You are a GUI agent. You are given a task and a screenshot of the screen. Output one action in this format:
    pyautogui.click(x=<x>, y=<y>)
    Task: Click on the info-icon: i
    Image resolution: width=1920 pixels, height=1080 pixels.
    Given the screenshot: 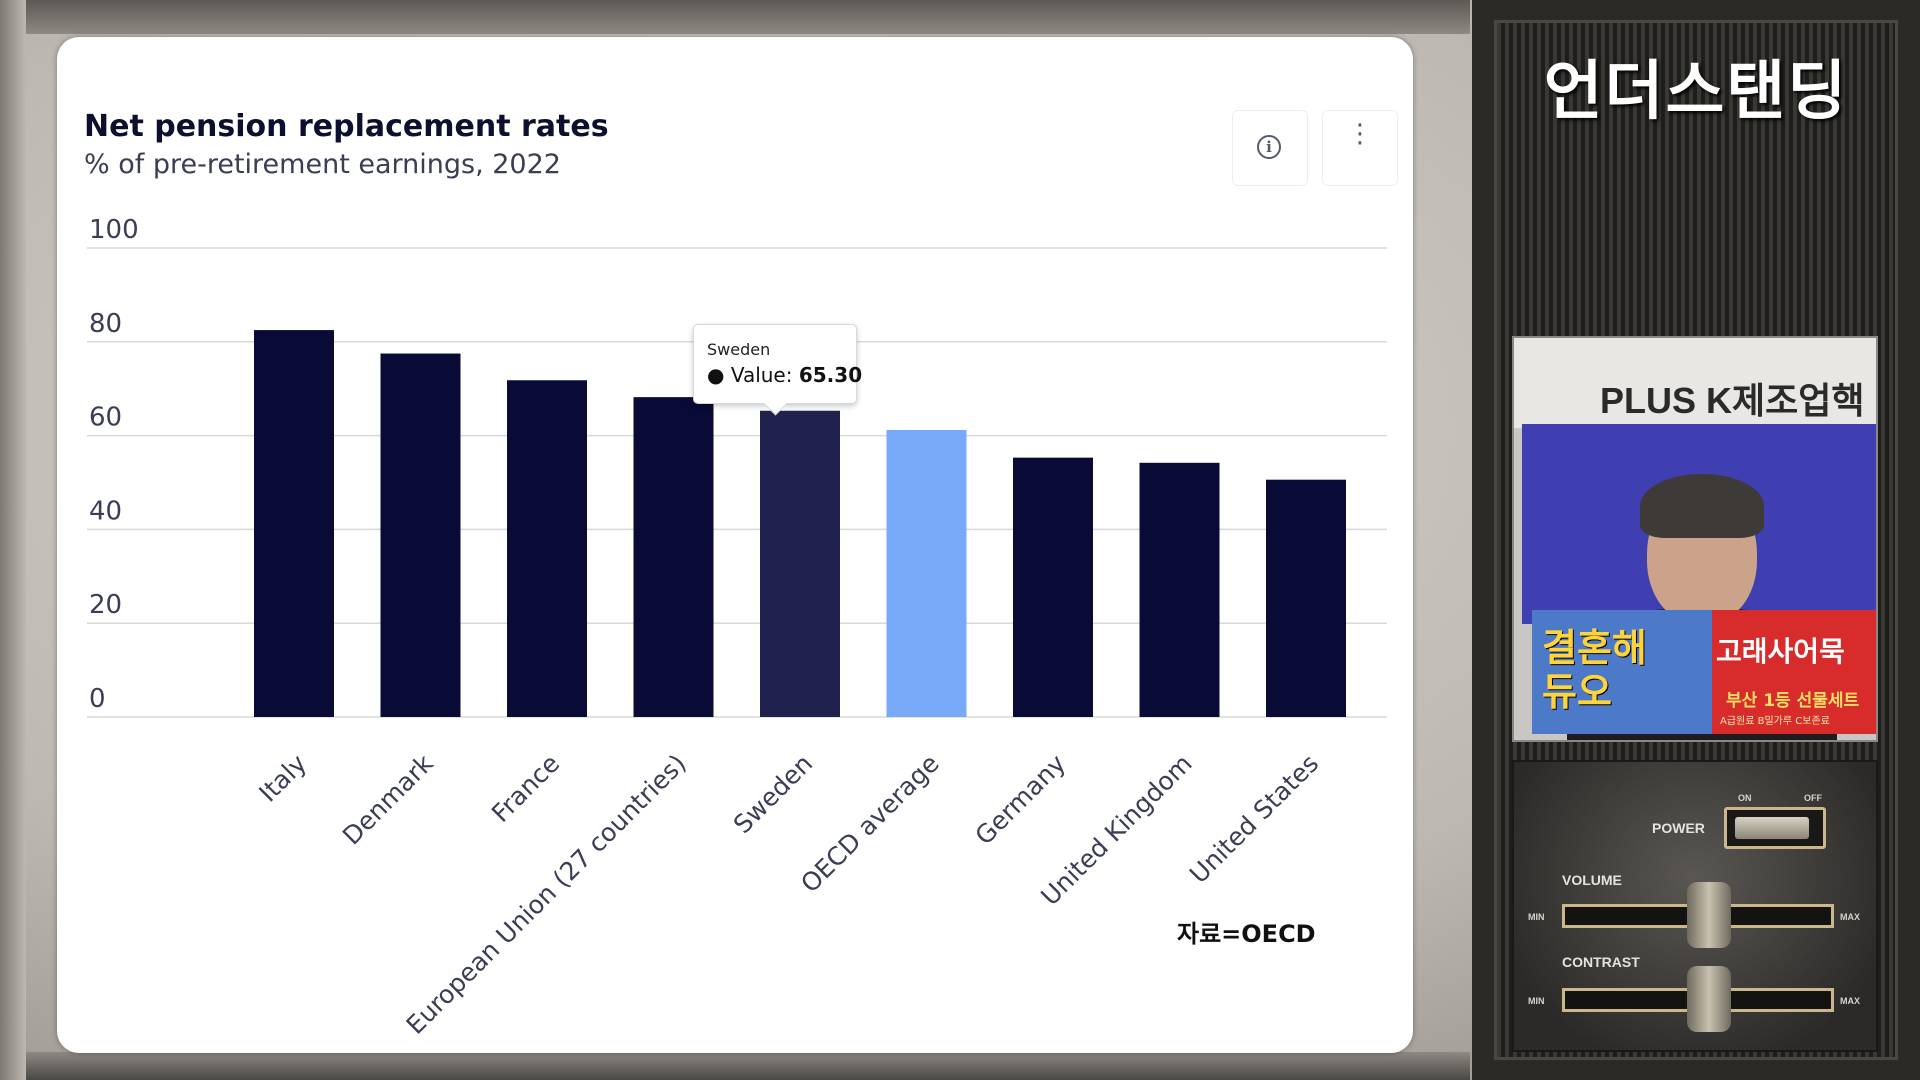 What is the action you would take?
    pyautogui.click(x=1269, y=147)
    